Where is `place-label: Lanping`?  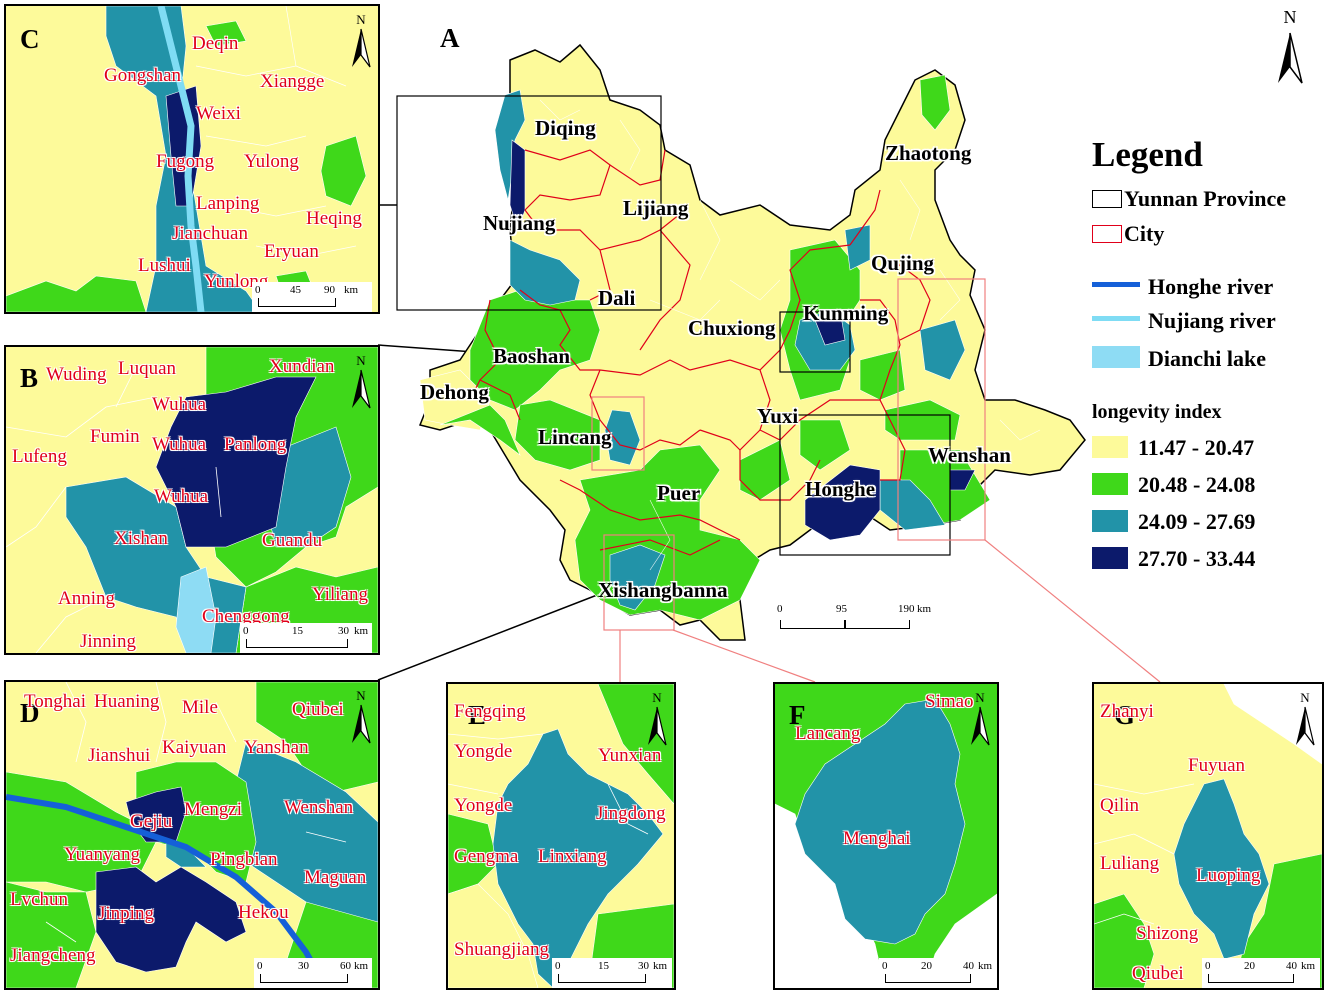
place-label: Lanping is located at coordinates (228, 203).